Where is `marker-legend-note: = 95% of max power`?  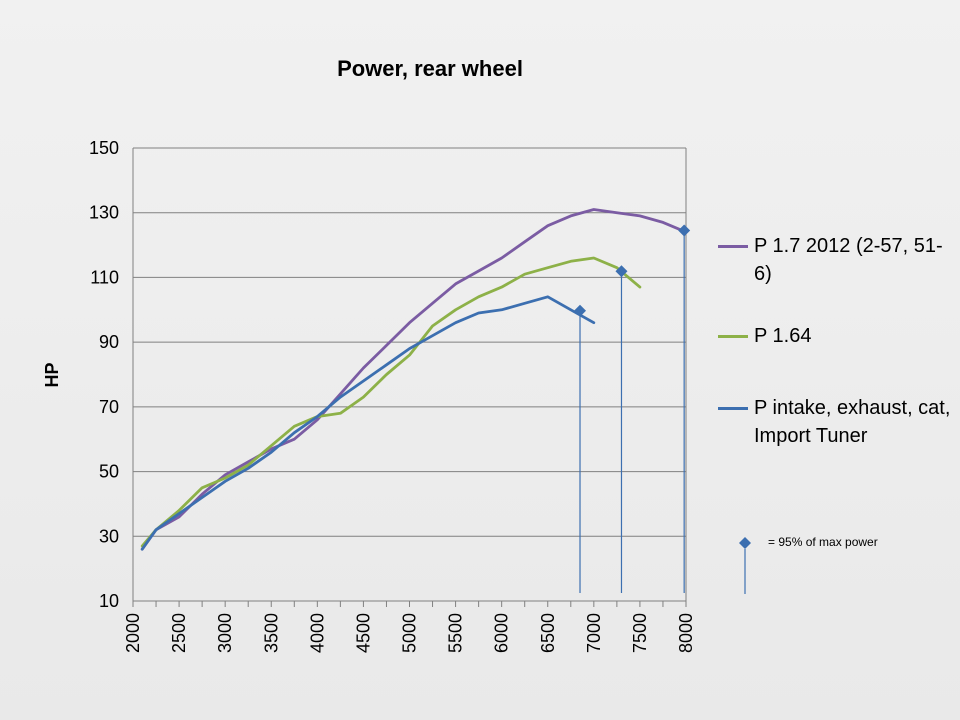 marker-legend-note: = 95% of max power is located at coordinates (823, 542).